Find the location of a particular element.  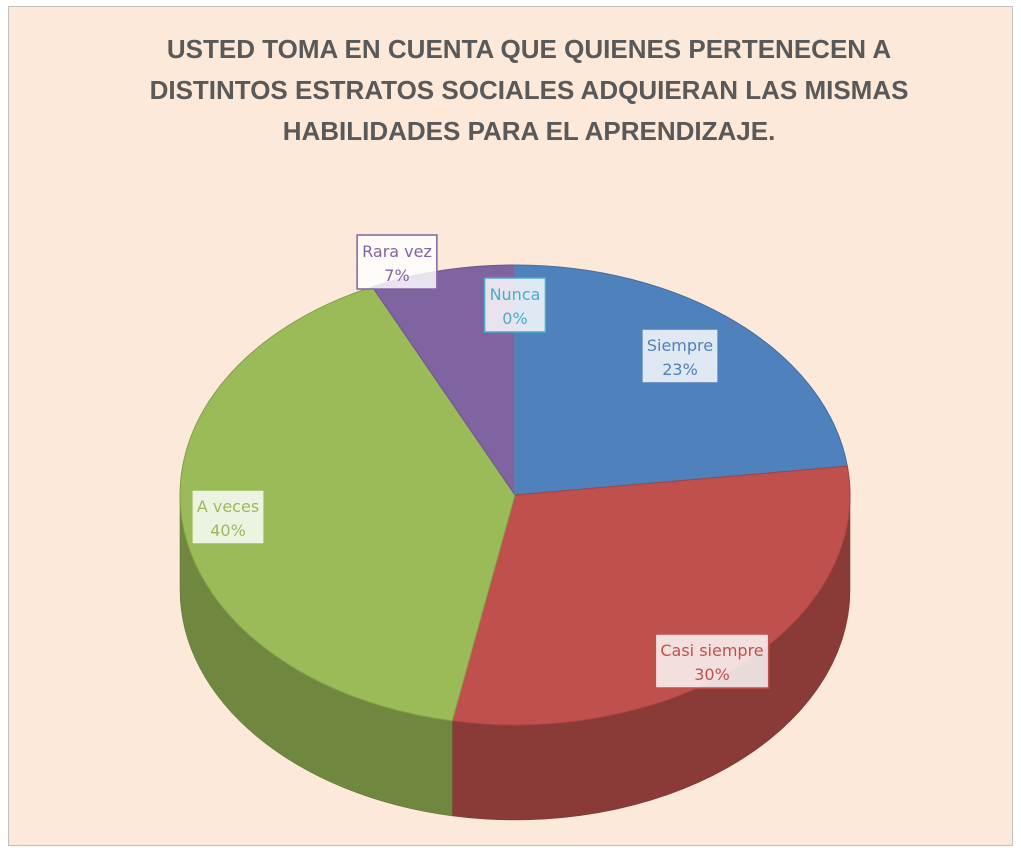

data-label: Siempre 23% is located at coordinates (680, 356).